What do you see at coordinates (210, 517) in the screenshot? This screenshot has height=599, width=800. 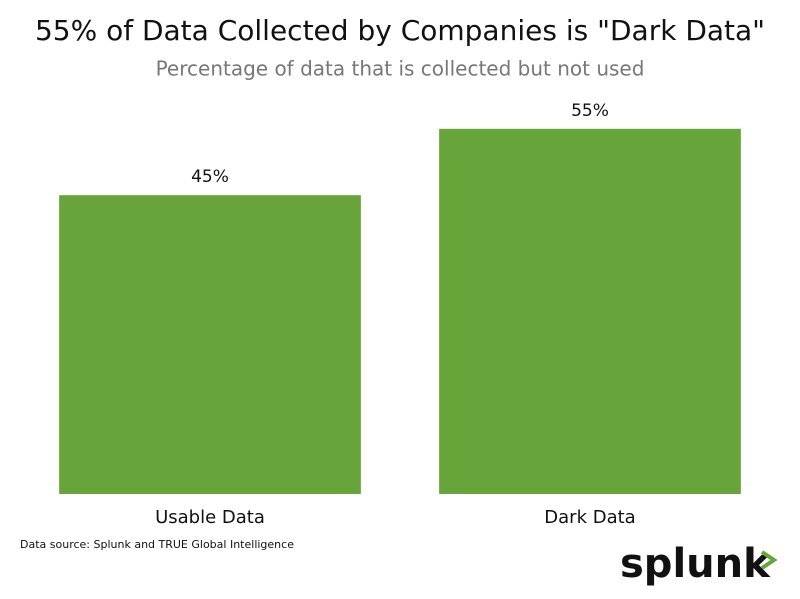 I see `x-tick-label: Usable Data` at bounding box center [210, 517].